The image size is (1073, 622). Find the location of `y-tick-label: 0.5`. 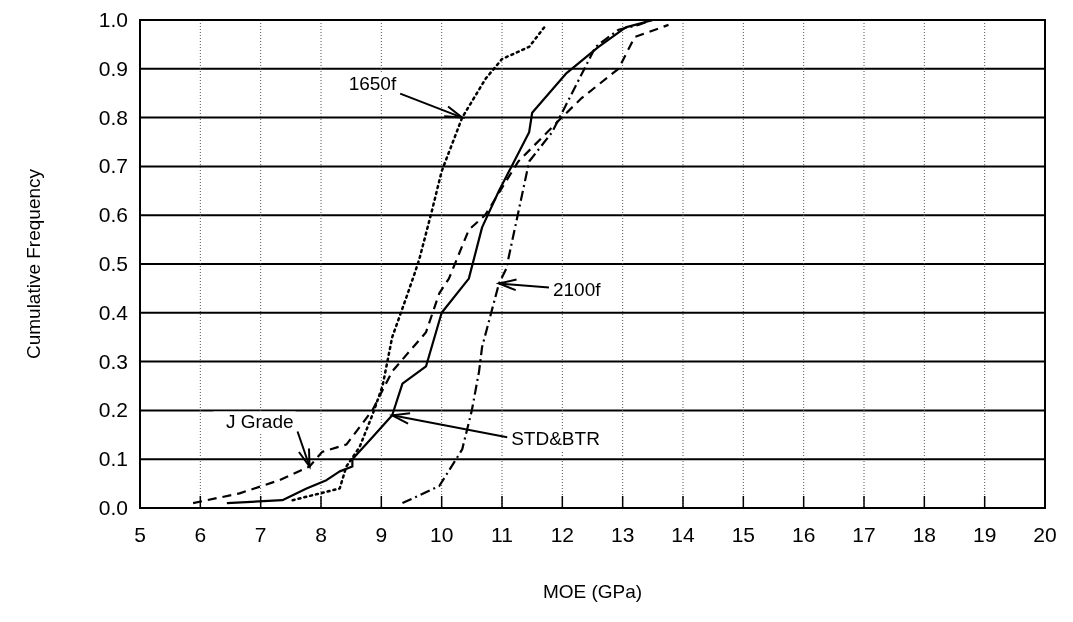

y-tick-label: 0.5 is located at coordinates (113, 263).